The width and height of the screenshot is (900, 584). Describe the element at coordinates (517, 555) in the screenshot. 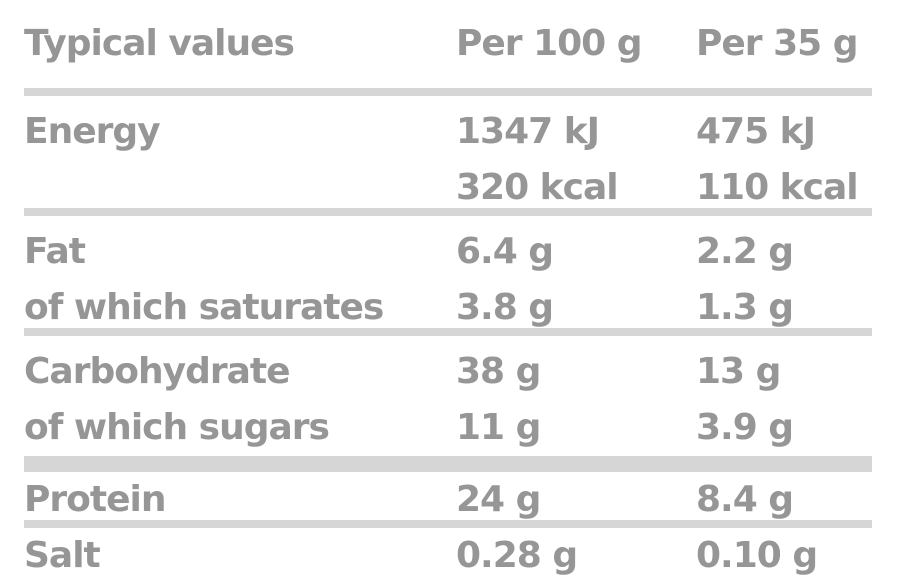

I see `value-salt-per100: 0.28 g` at that location.